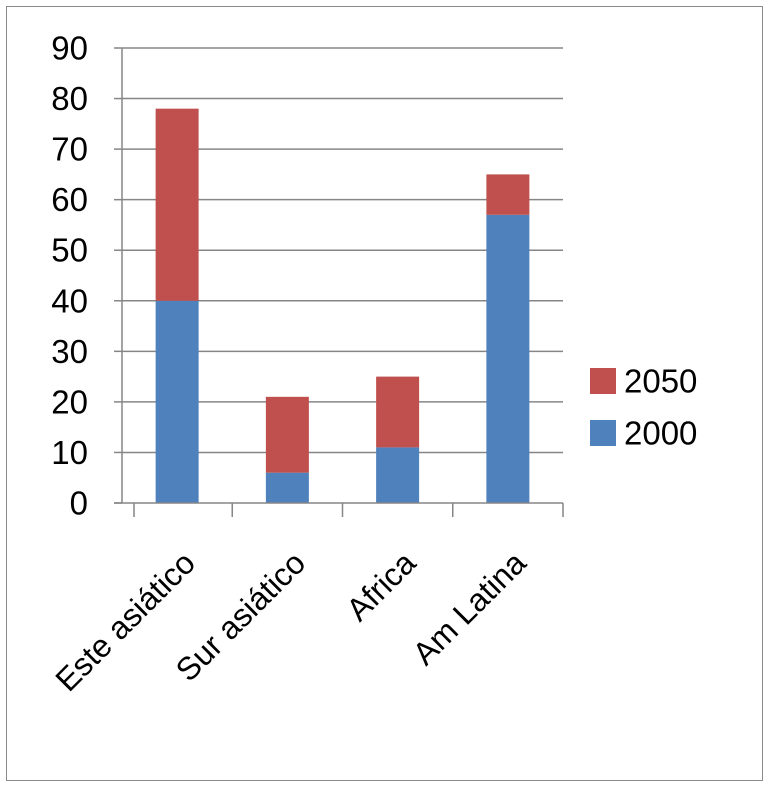 Image resolution: width=767 pixels, height=785 pixels. Describe the element at coordinates (69, 149) in the screenshot. I see `y-tick-label: 70` at that location.